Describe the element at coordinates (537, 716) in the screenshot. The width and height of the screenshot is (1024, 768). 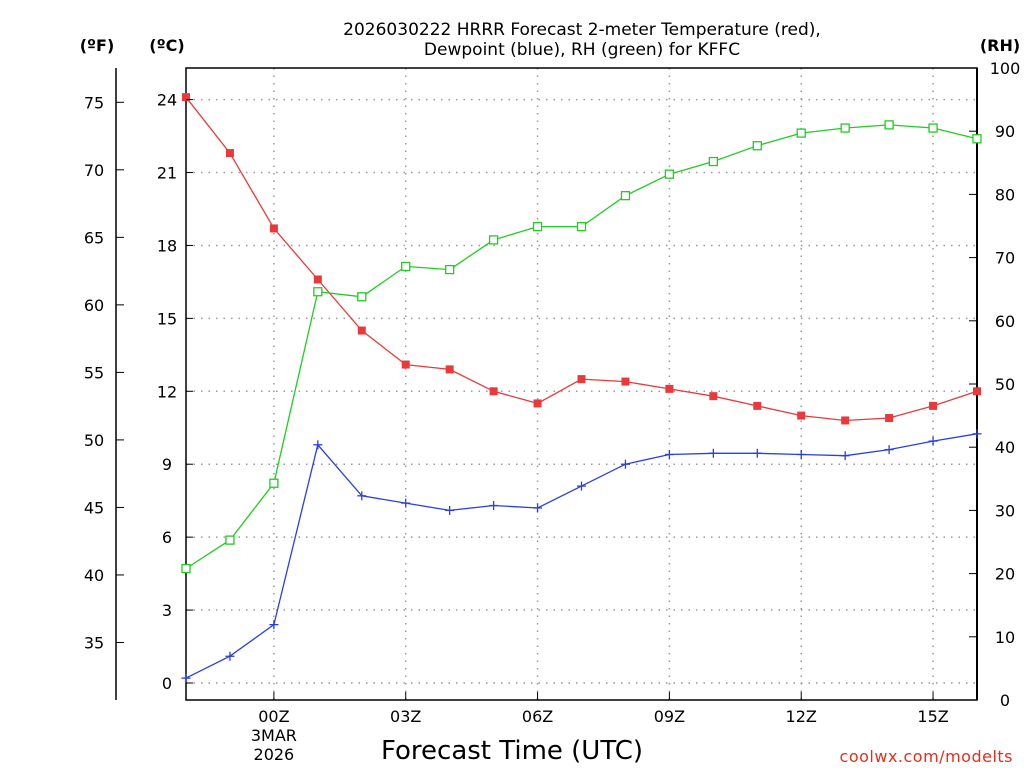
I see `tick-label-time: 06Z` at that location.